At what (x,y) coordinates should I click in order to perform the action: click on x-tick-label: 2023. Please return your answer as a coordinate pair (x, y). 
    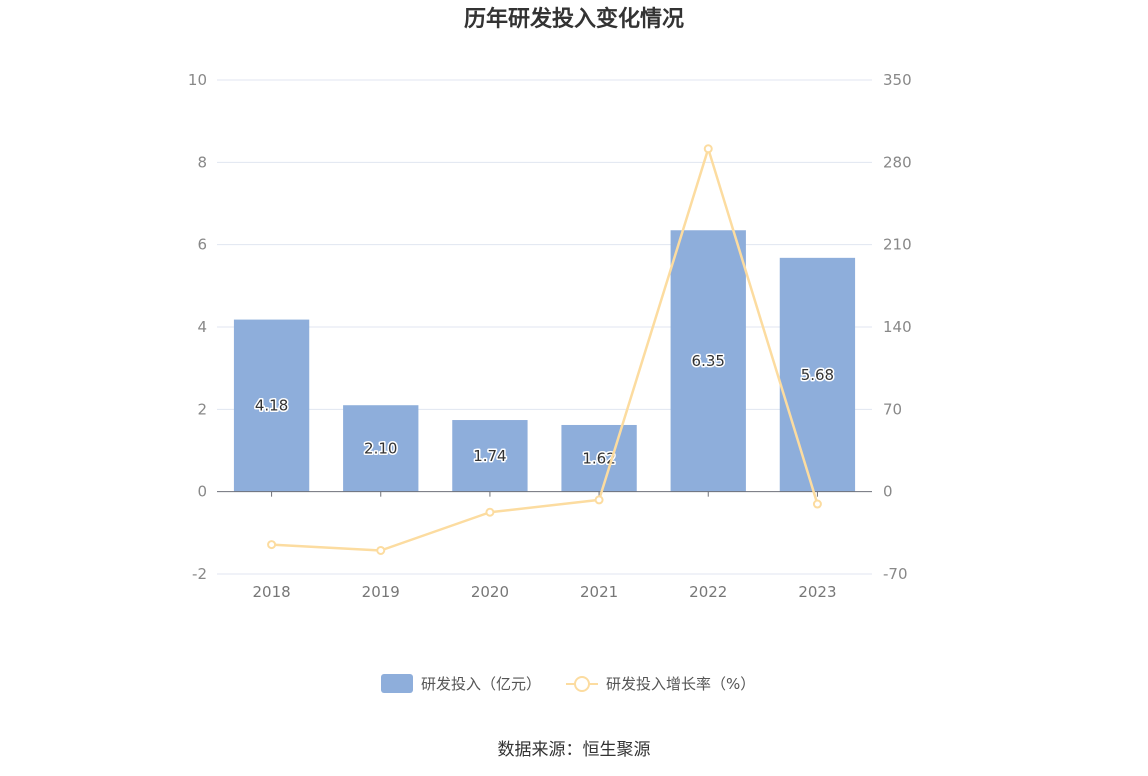
    Looking at the image, I should click on (817, 592).